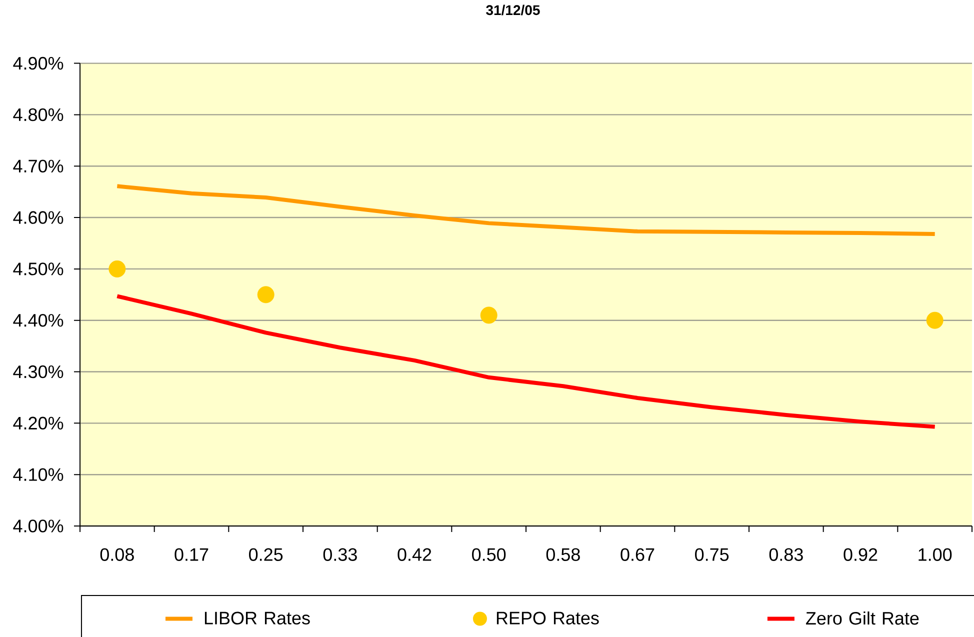 Image resolution: width=974 pixels, height=637 pixels. I want to click on legend-label: REPO Rates, so click(547, 618).